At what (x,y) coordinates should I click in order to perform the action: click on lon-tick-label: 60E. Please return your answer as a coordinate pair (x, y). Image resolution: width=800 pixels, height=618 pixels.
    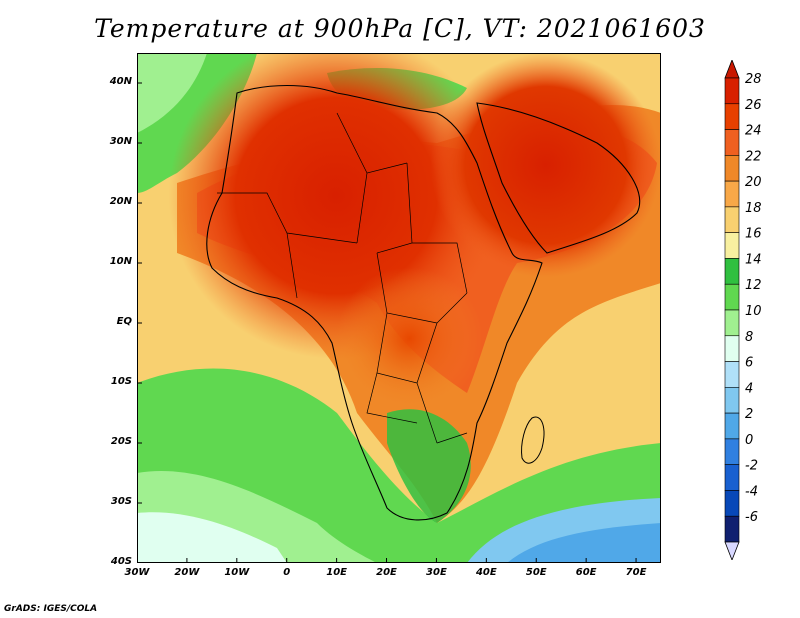
    Looking at the image, I should click on (586, 572).